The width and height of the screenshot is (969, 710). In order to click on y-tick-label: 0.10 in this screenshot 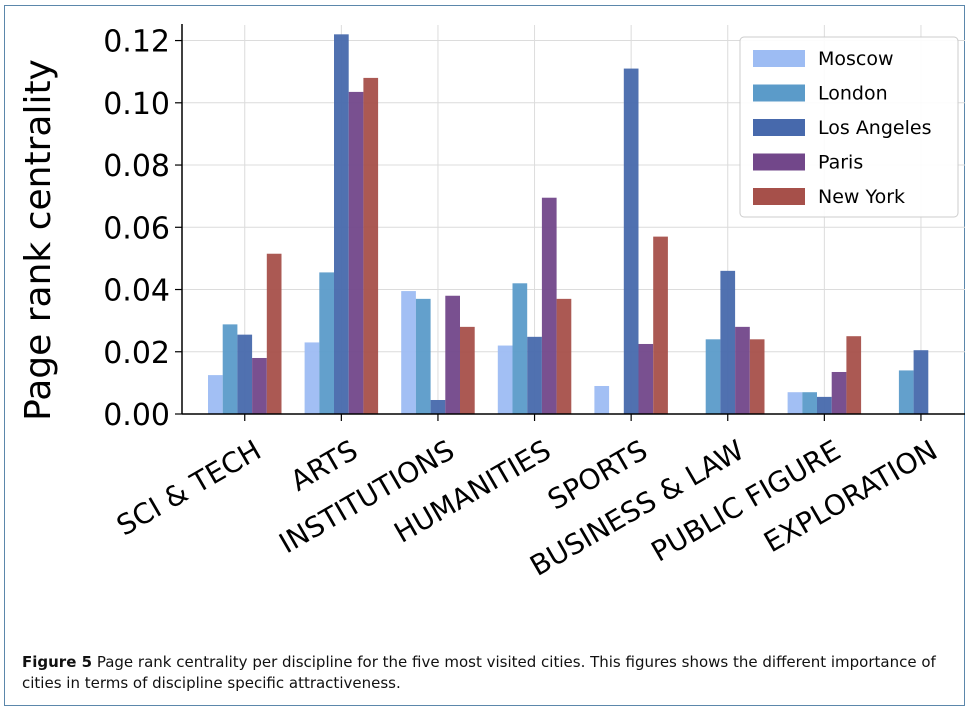, I will do `click(136, 104)`.